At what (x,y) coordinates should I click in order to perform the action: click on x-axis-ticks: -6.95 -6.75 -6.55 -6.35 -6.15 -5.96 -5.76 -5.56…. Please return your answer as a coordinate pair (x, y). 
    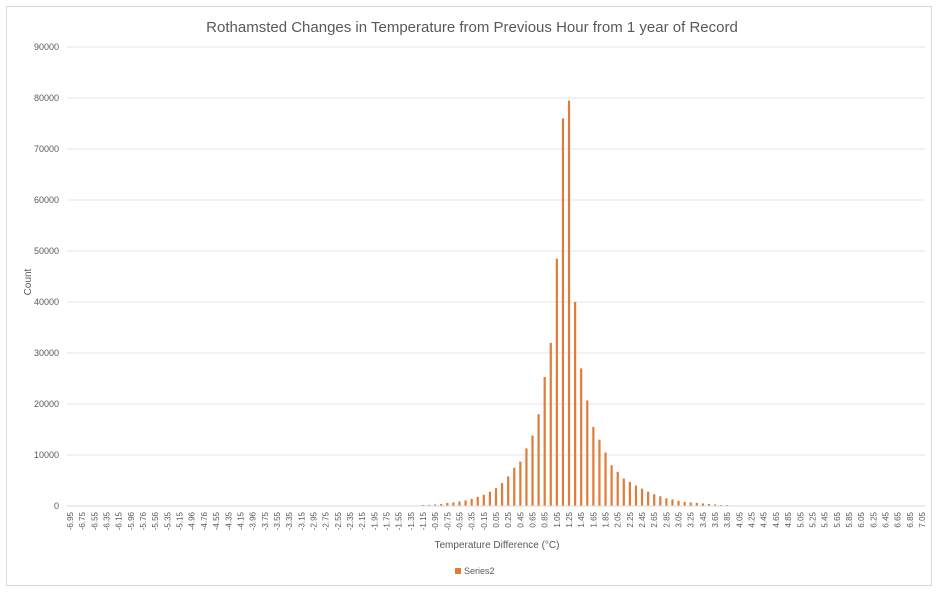
    Looking at the image, I should click on (496, 520).